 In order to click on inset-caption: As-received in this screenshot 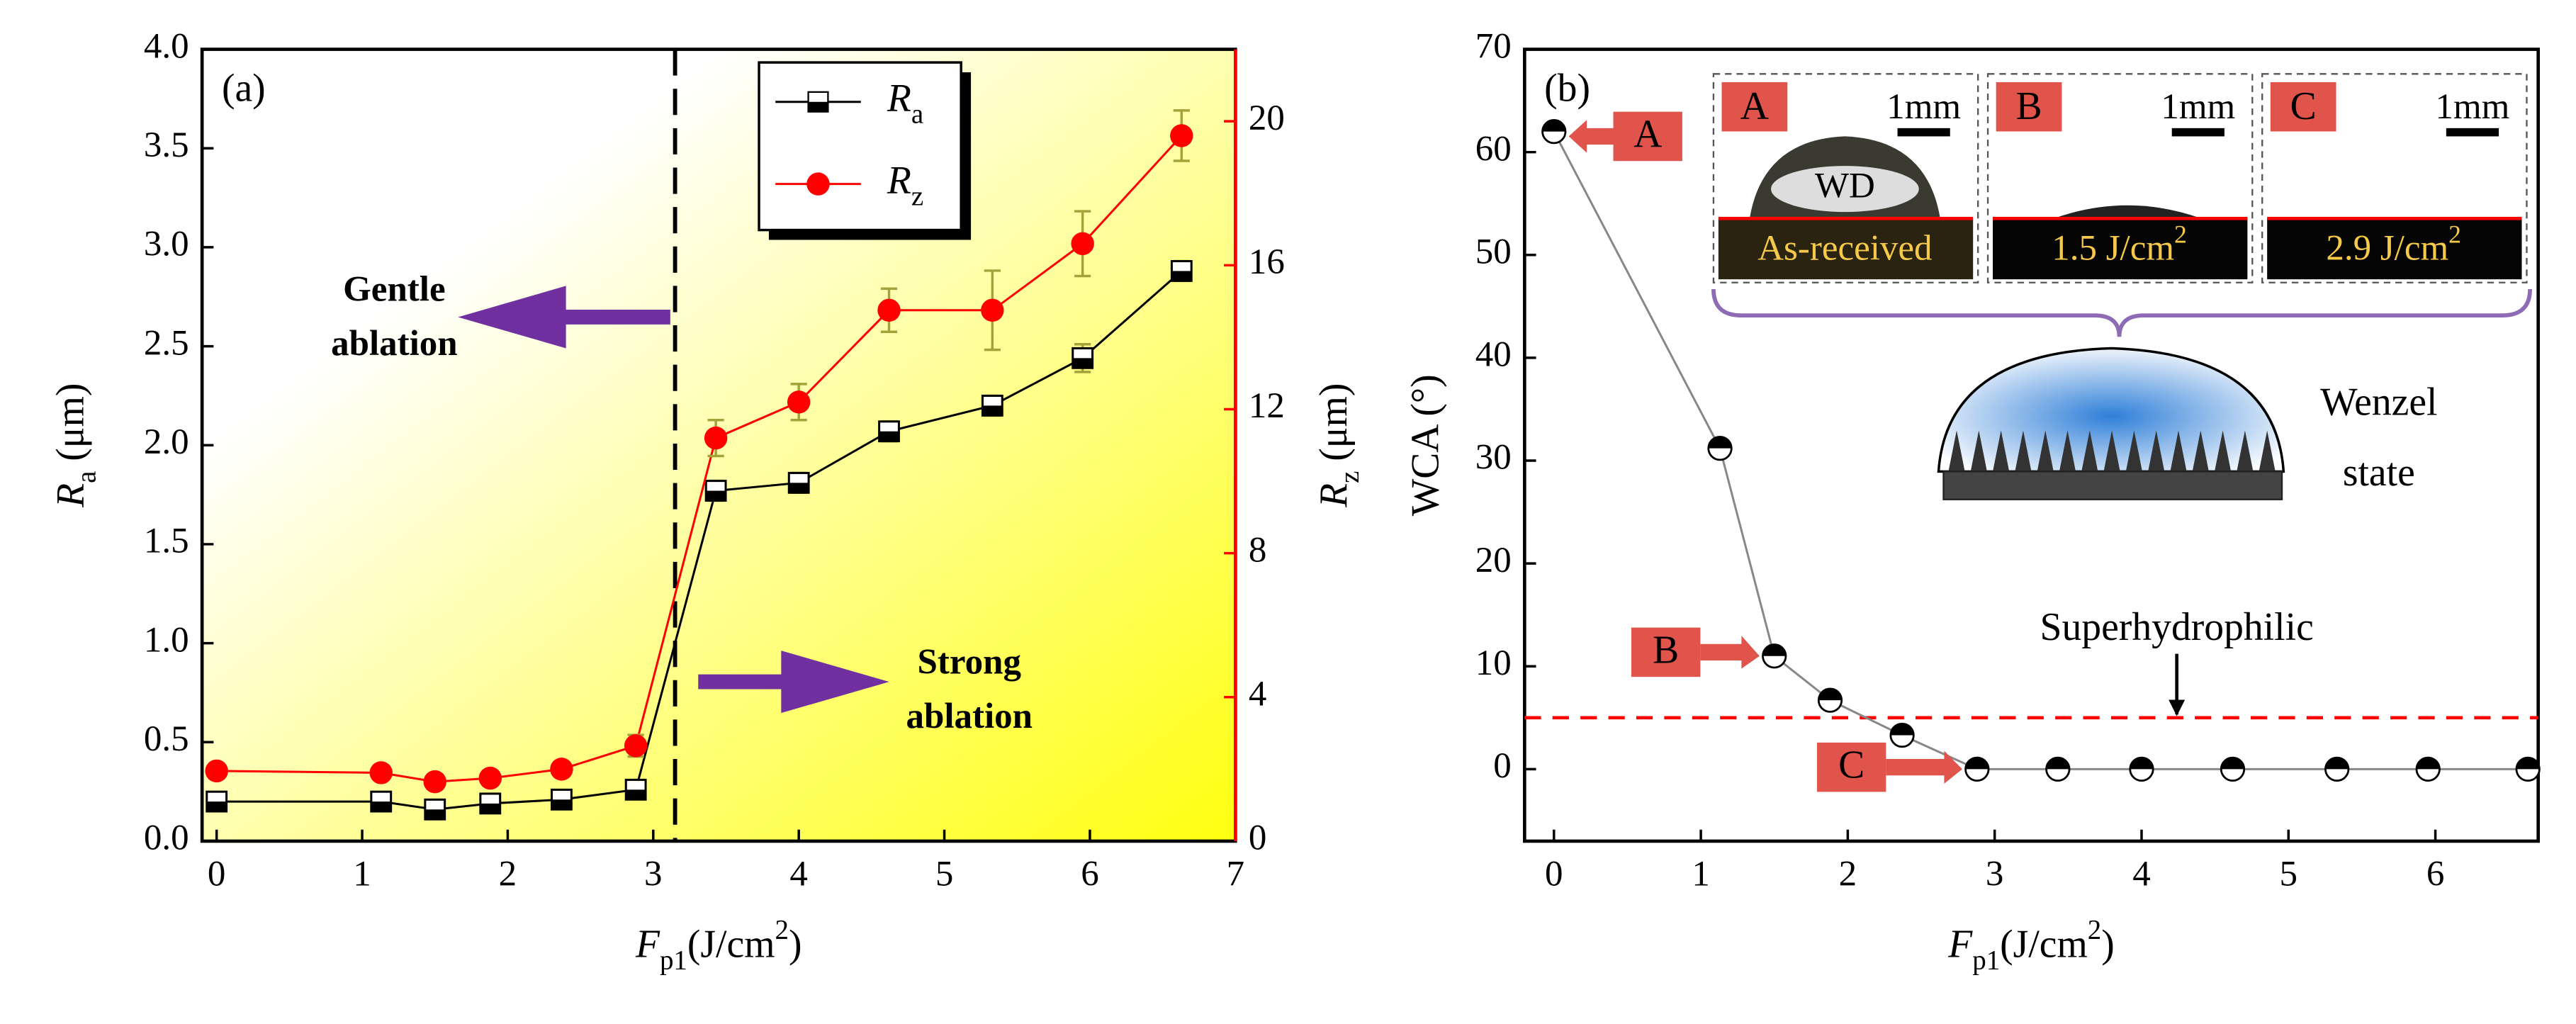, I will do `click(1844, 248)`.